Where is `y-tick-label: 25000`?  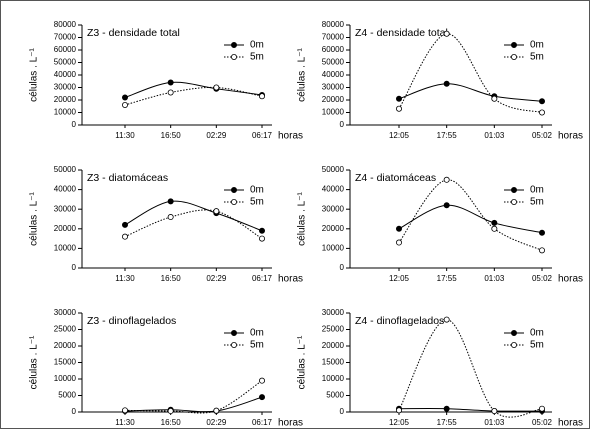 y-tick-label: 25000 is located at coordinates (333, 329).